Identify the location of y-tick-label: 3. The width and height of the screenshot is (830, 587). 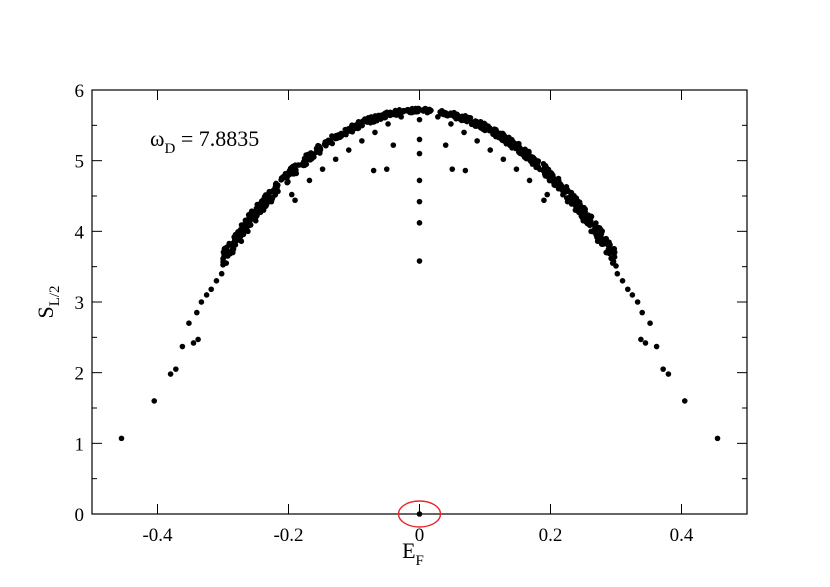
(80, 303).